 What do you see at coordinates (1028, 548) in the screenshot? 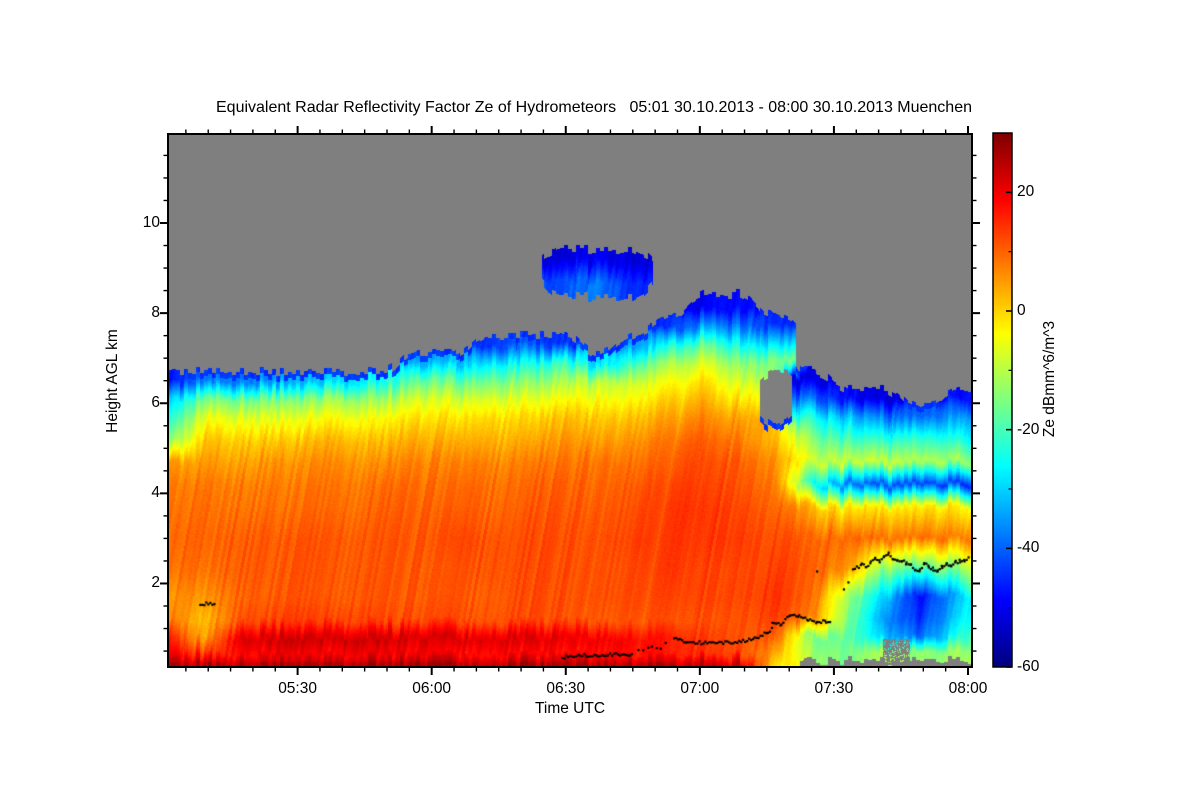
I see `colorbar-tick-label: -40` at bounding box center [1028, 548].